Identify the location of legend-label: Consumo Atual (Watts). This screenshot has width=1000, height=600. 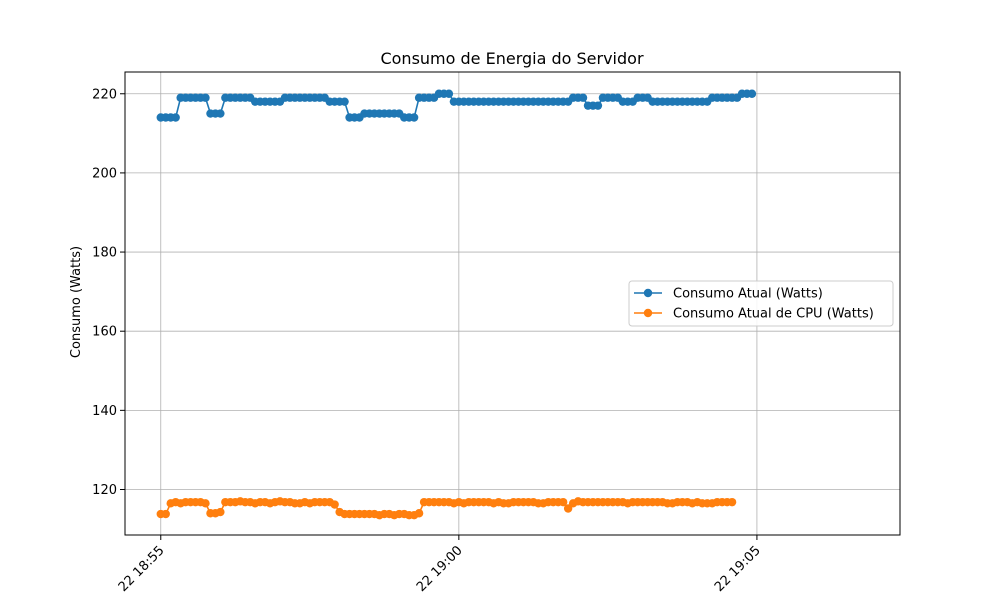
(748, 294).